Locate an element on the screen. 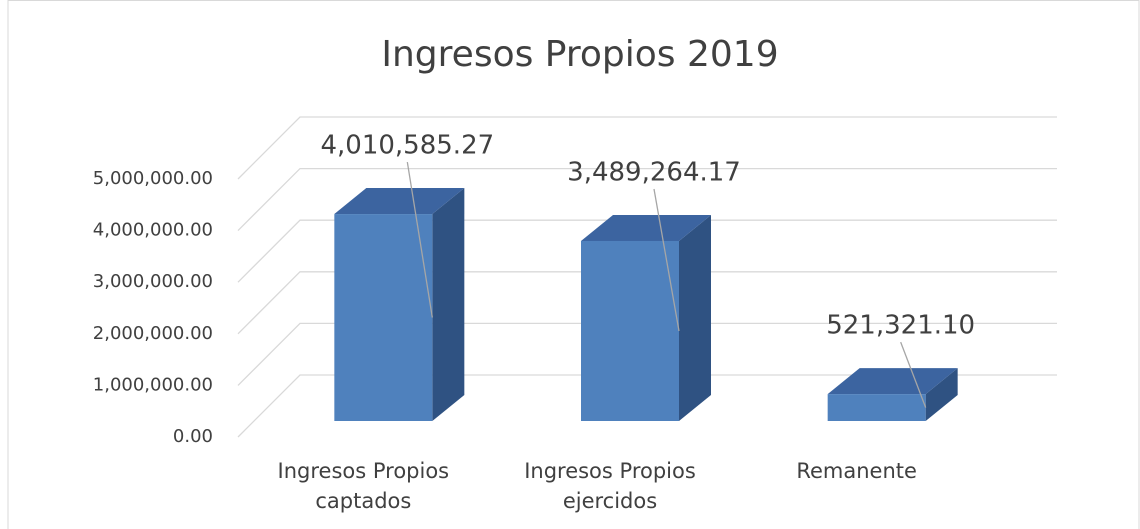  y-tick-label: 0.00 is located at coordinates (193, 436).